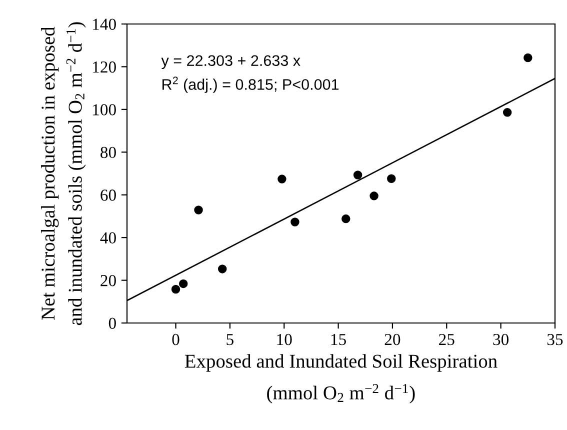 The height and width of the screenshot is (430, 567). I want to click on y-tick-label: 120, so click(104, 67).